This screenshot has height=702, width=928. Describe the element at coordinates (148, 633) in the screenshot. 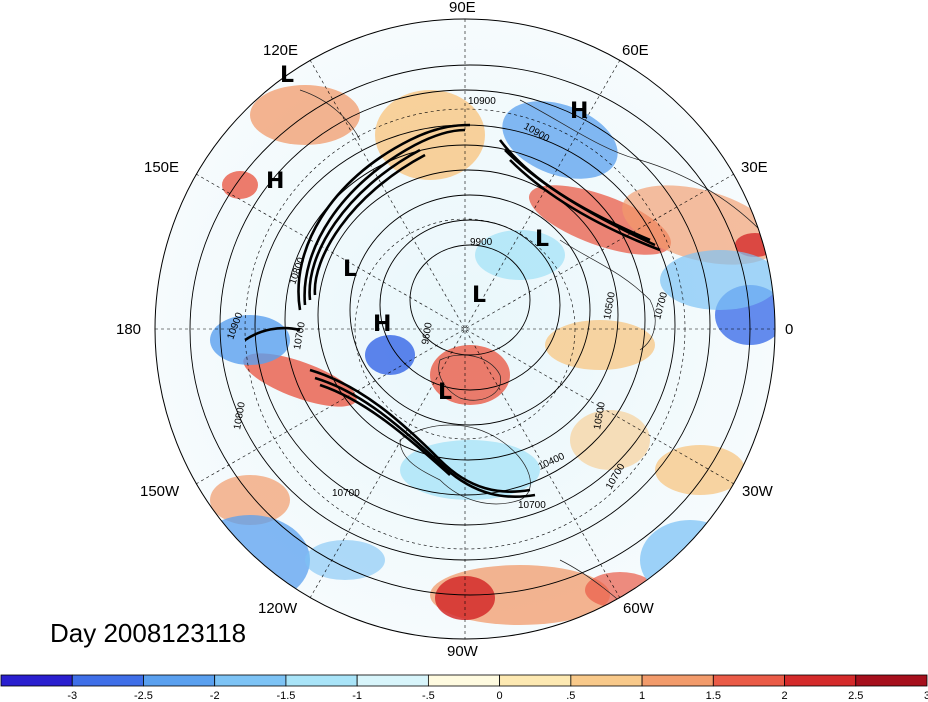

I see `plot-title: Day 2008123118` at that location.